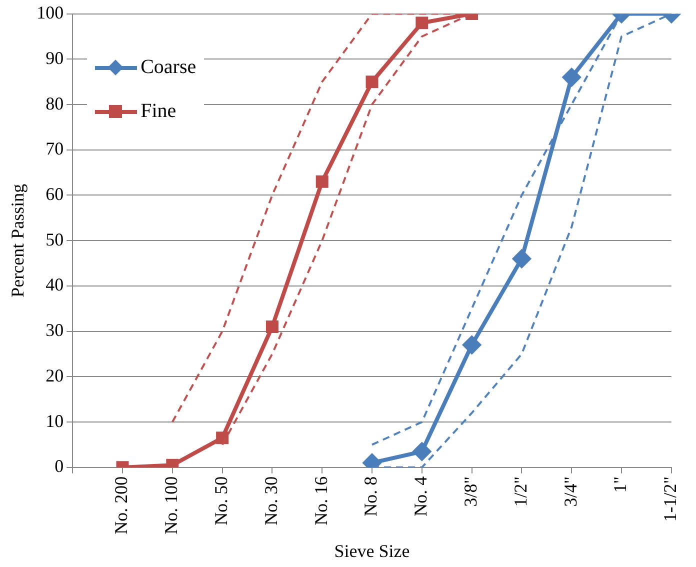 The width and height of the screenshot is (696, 567). Describe the element at coordinates (55, 148) in the screenshot. I see `y-tick-label: 70` at that location.